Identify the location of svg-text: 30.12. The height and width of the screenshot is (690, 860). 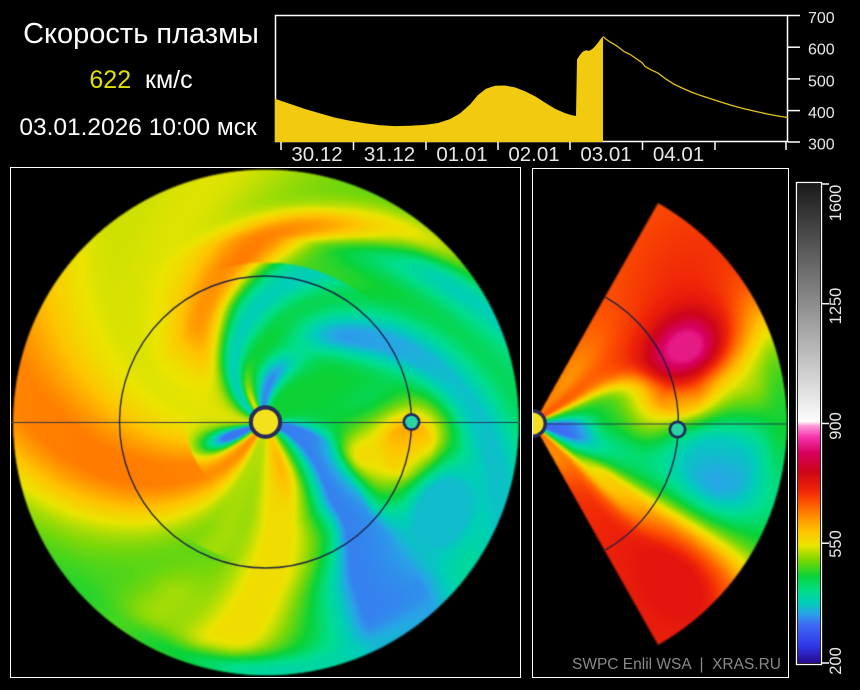
(316, 154).